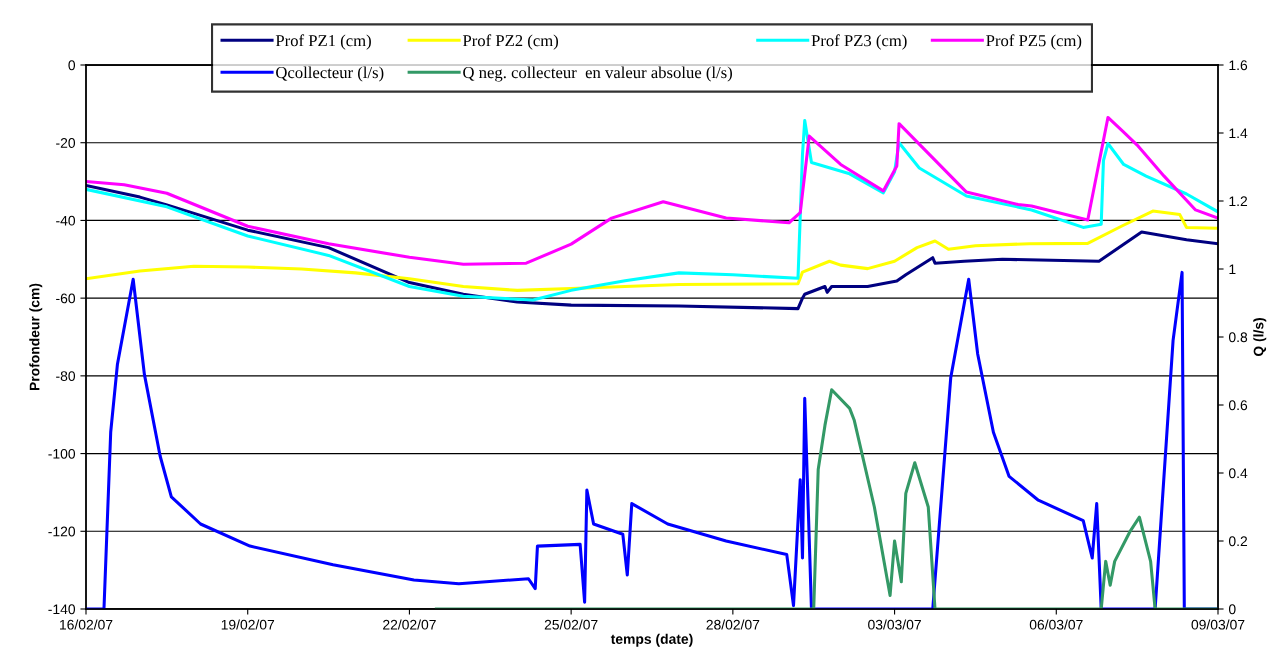 The image size is (1281, 648). I want to click on y2-tick-label: 0.4, so click(1238, 473).